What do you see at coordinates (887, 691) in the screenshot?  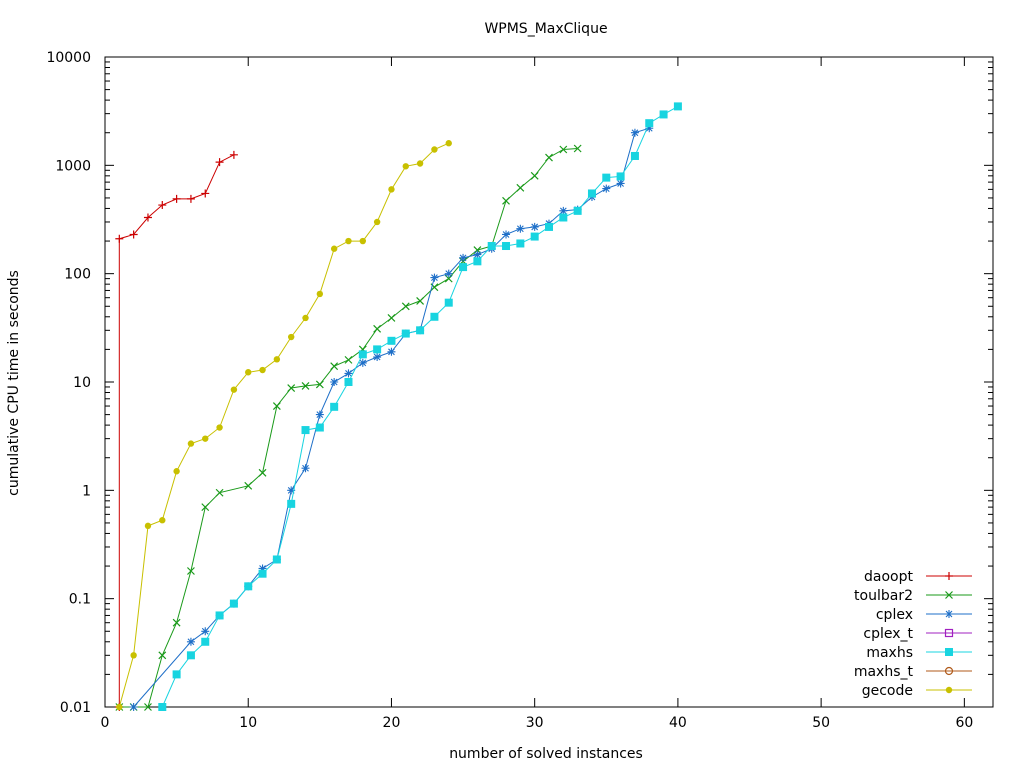 I see `legend-label: gecode` at bounding box center [887, 691].